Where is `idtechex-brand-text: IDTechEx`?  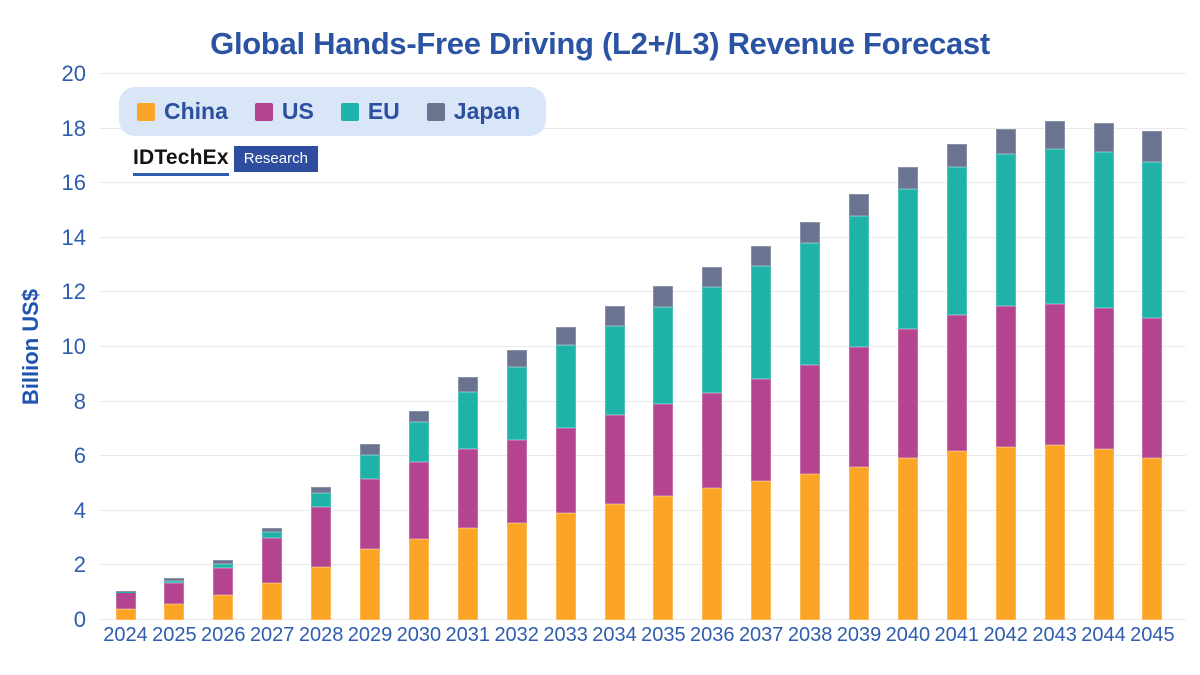 idtechex-brand-text: IDTechEx is located at coordinates (181, 161).